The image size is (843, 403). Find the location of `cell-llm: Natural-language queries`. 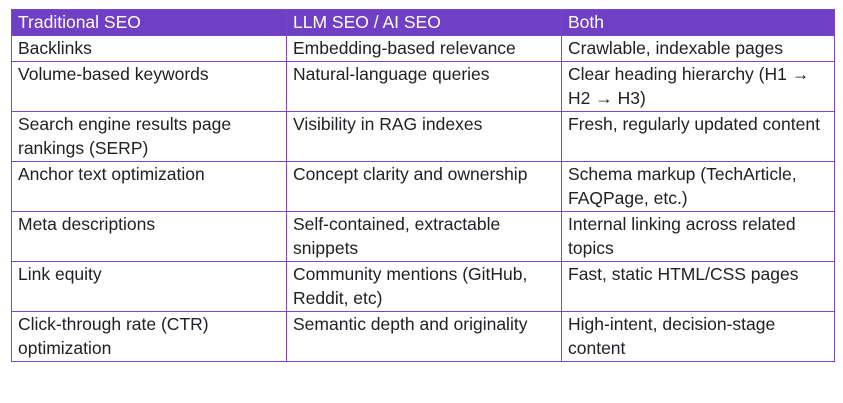

cell-llm: Natural-language queries is located at coordinates (424, 86).